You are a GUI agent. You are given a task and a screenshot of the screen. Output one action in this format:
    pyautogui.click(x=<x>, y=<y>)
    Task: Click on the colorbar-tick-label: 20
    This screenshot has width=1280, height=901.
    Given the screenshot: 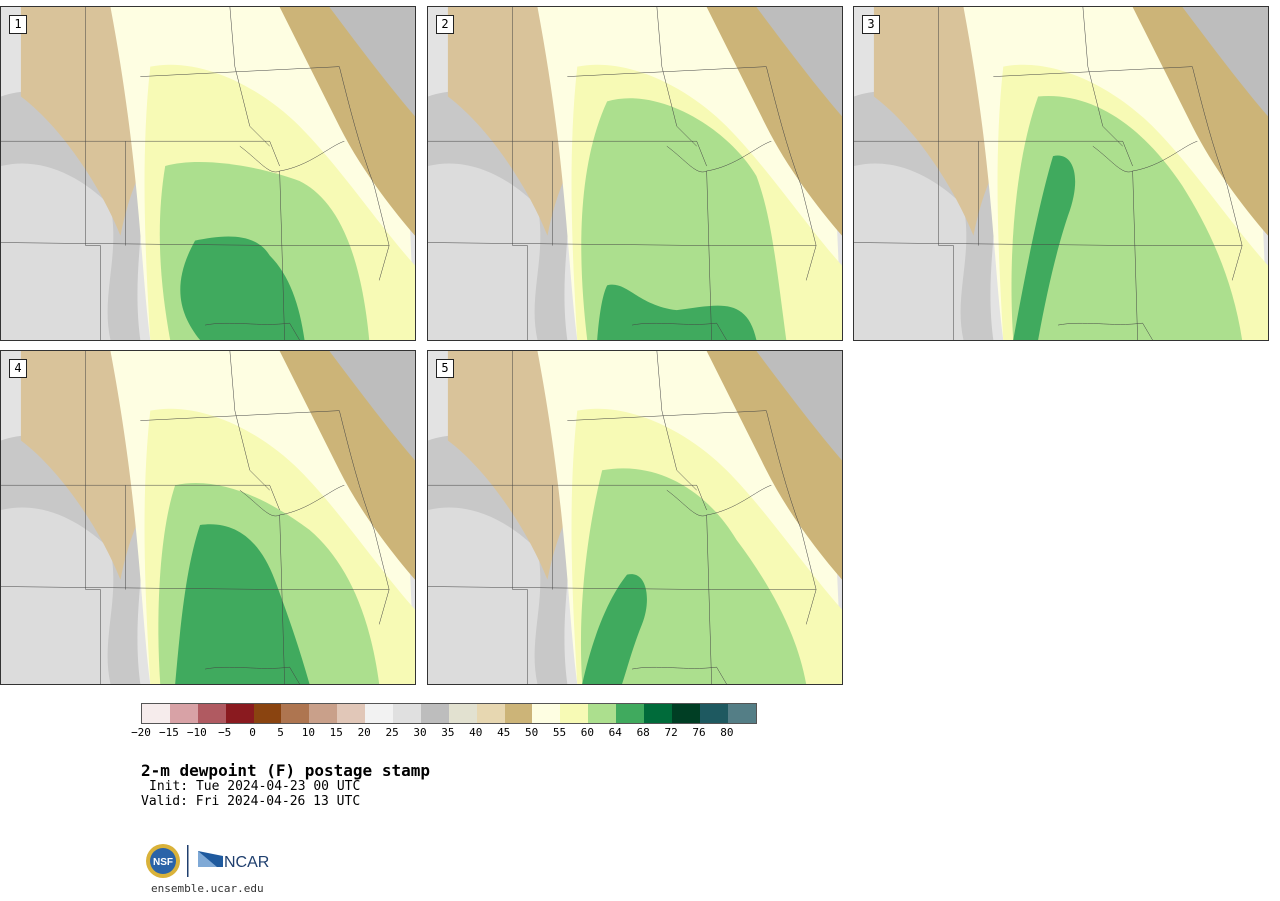 What is the action you would take?
    pyautogui.click(x=364, y=732)
    